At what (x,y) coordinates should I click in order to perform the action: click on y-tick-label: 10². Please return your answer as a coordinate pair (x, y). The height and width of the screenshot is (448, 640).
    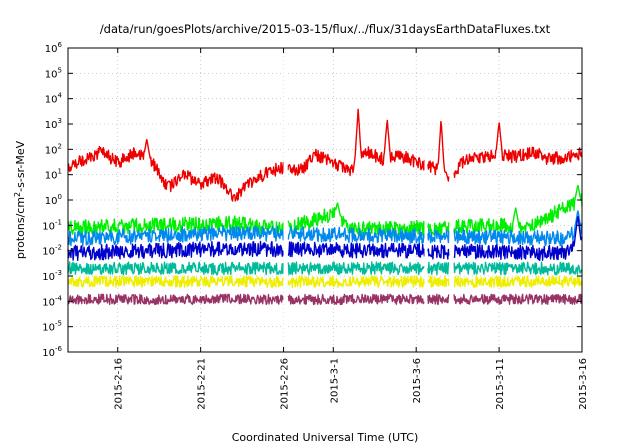
    Looking at the image, I should click on (53, 149).